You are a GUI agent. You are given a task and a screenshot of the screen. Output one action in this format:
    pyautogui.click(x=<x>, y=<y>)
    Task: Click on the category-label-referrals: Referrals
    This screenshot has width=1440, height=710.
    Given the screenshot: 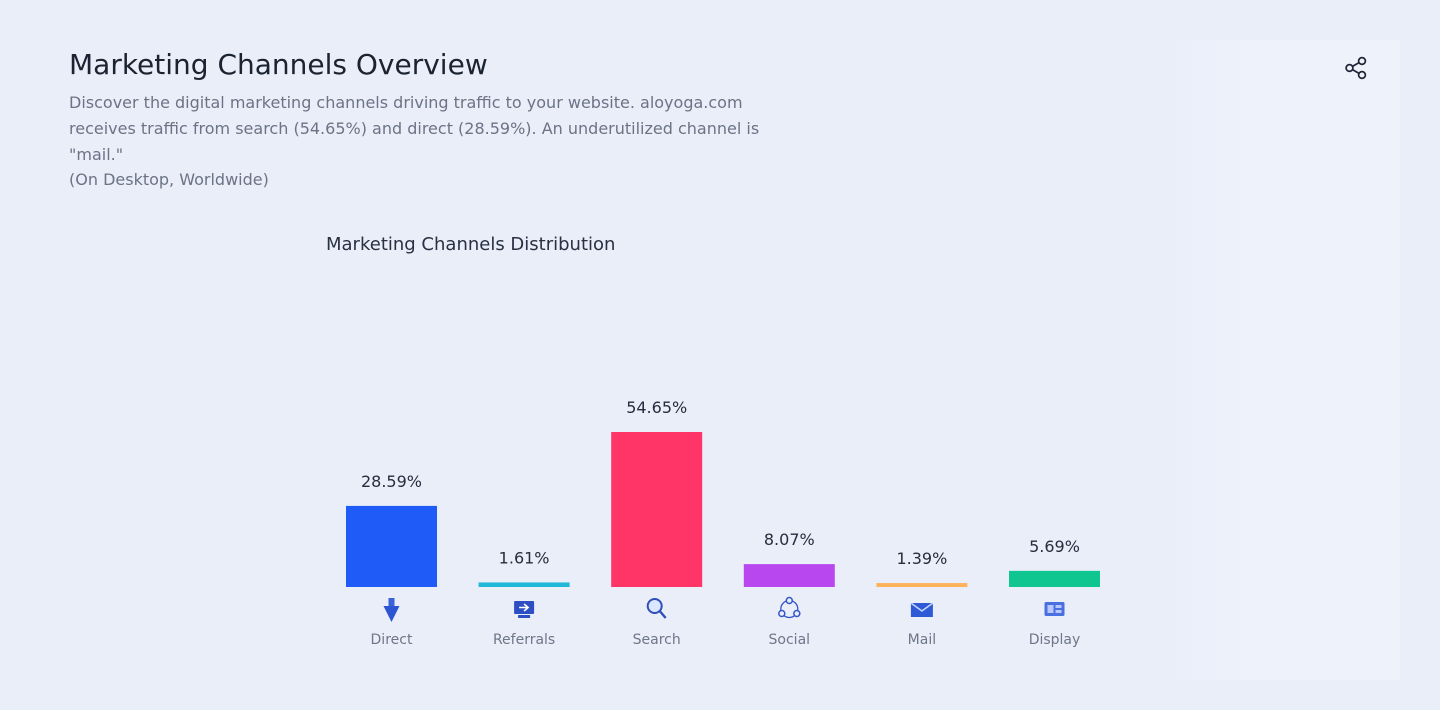 What is the action you would take?
    pyautogui.click(x=524, y=640)
    